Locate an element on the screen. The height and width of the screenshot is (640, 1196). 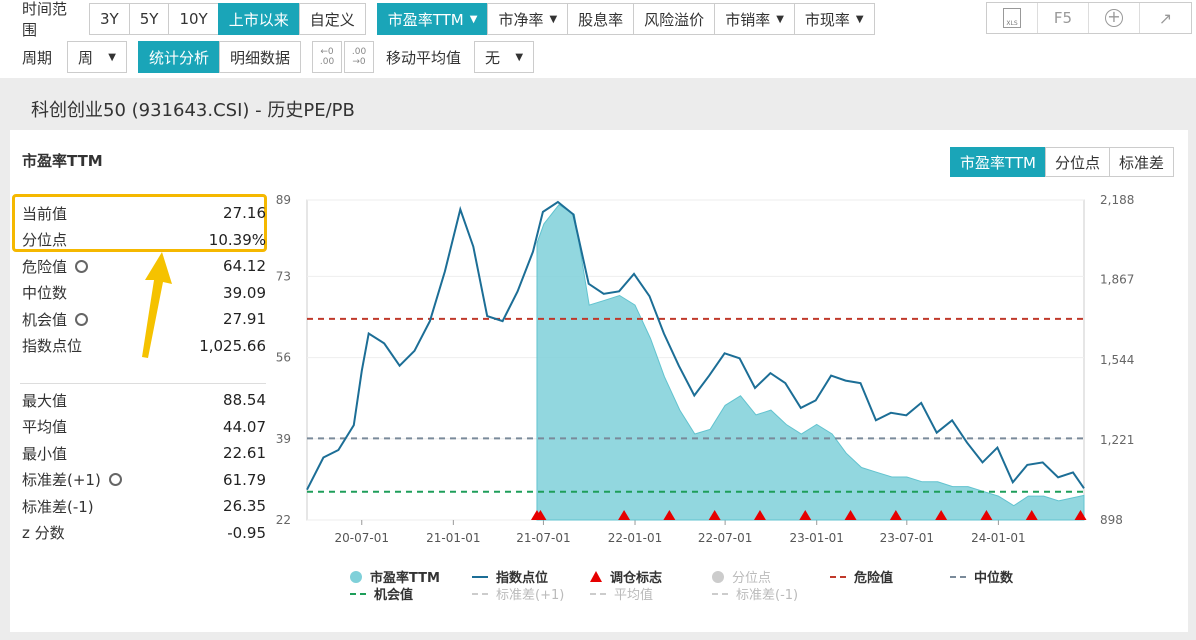
metric-pcf-dropdown: 市现率 ▼ is located at coordinates (834, 19).